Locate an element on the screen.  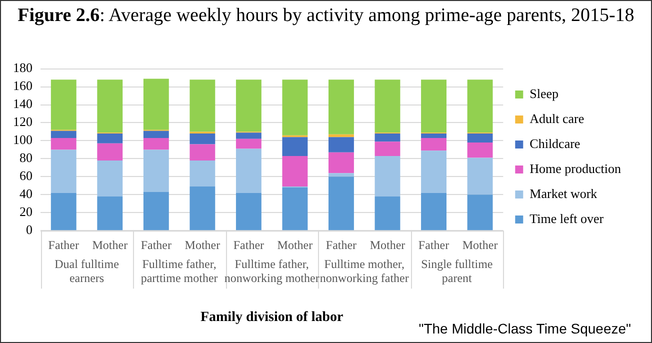
text: Fulltime father, nonworking mother is located at coordinates (272, 270).